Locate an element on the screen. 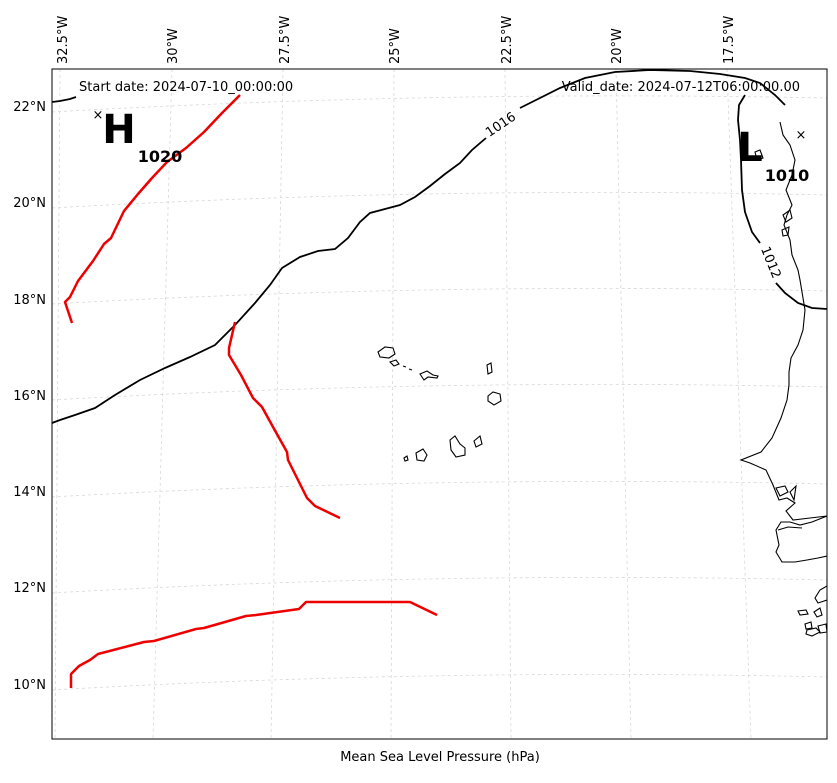 The height and width of the screenshot is (783, 837). front-north is located at coordinates (152, 209).